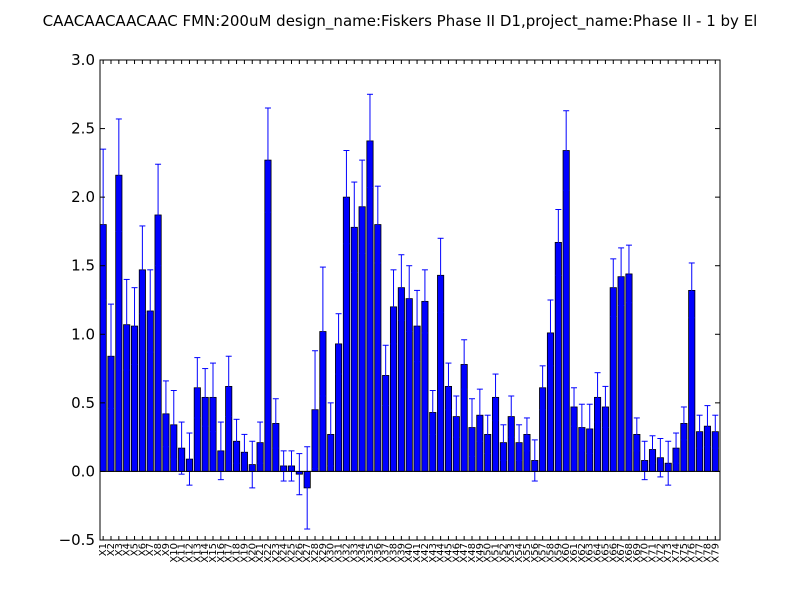 This screenshot has width=800, height=600. Describe the element at coordinates (395, 266) in the screenshot. I see `y-tick: 1.5` at that location.